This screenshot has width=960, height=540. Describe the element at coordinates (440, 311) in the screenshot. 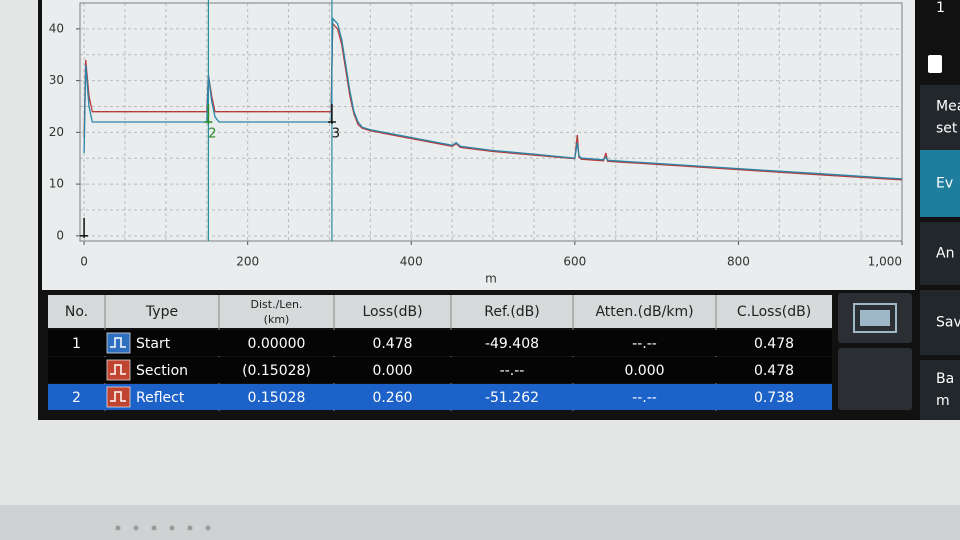

I see `table-header-bg` at that location.